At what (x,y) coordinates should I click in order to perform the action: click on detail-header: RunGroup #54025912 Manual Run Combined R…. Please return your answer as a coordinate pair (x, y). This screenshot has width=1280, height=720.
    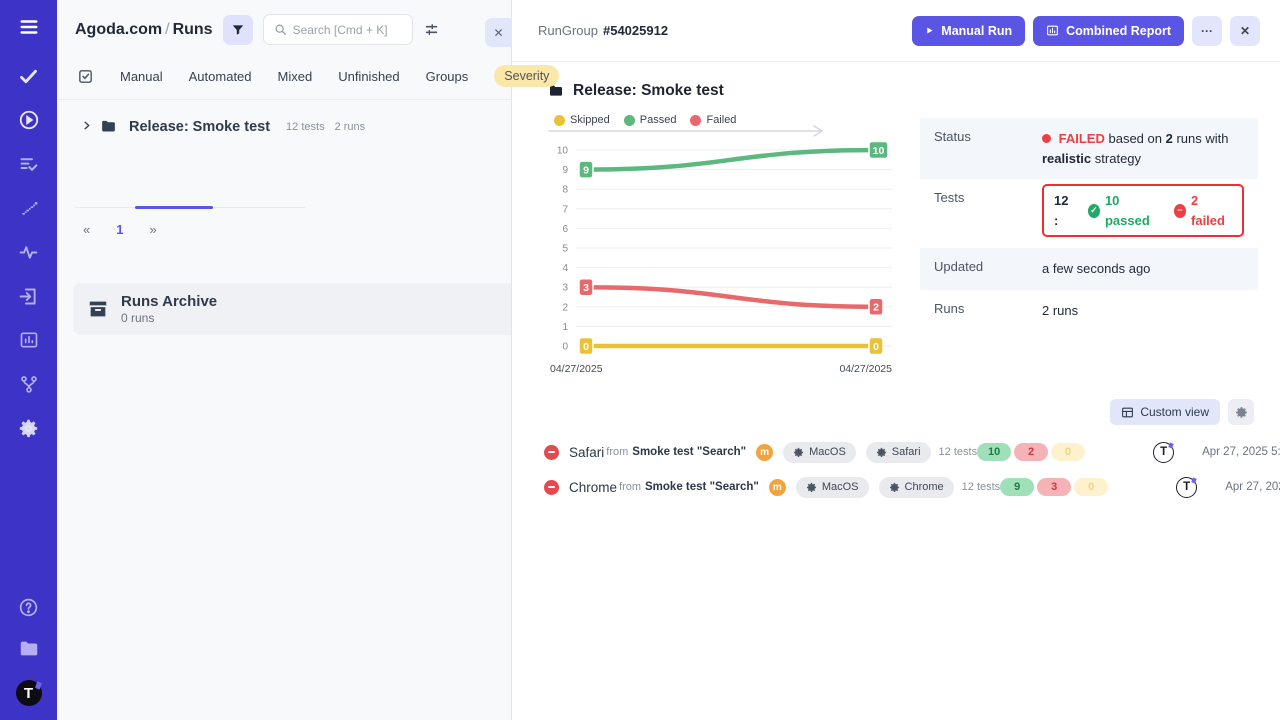
    Looking at the image, I should click on (896, 31).